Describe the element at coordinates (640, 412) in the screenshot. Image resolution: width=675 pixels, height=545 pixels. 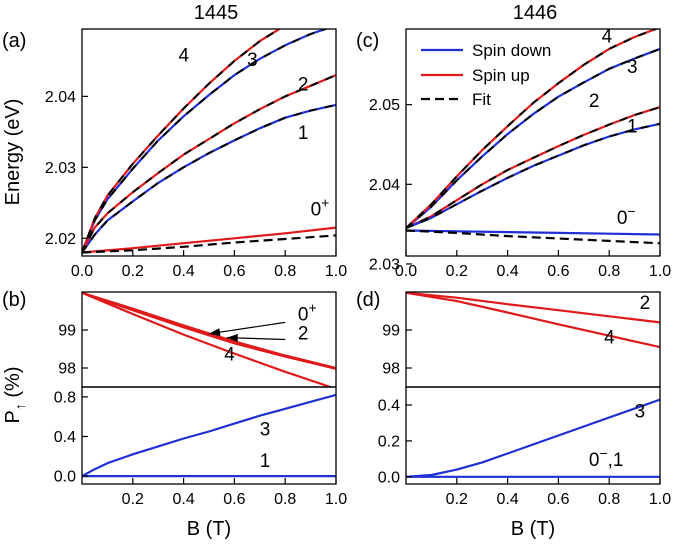
I see `curve-label-d_lower-0: 3` at that location.